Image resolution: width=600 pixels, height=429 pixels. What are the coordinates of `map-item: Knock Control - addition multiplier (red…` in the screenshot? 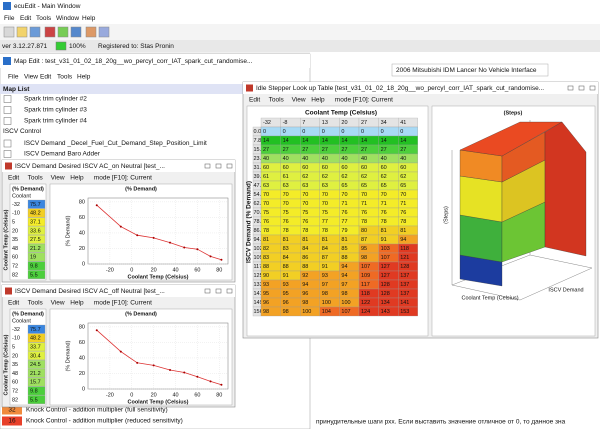 It's located at (104, 421).